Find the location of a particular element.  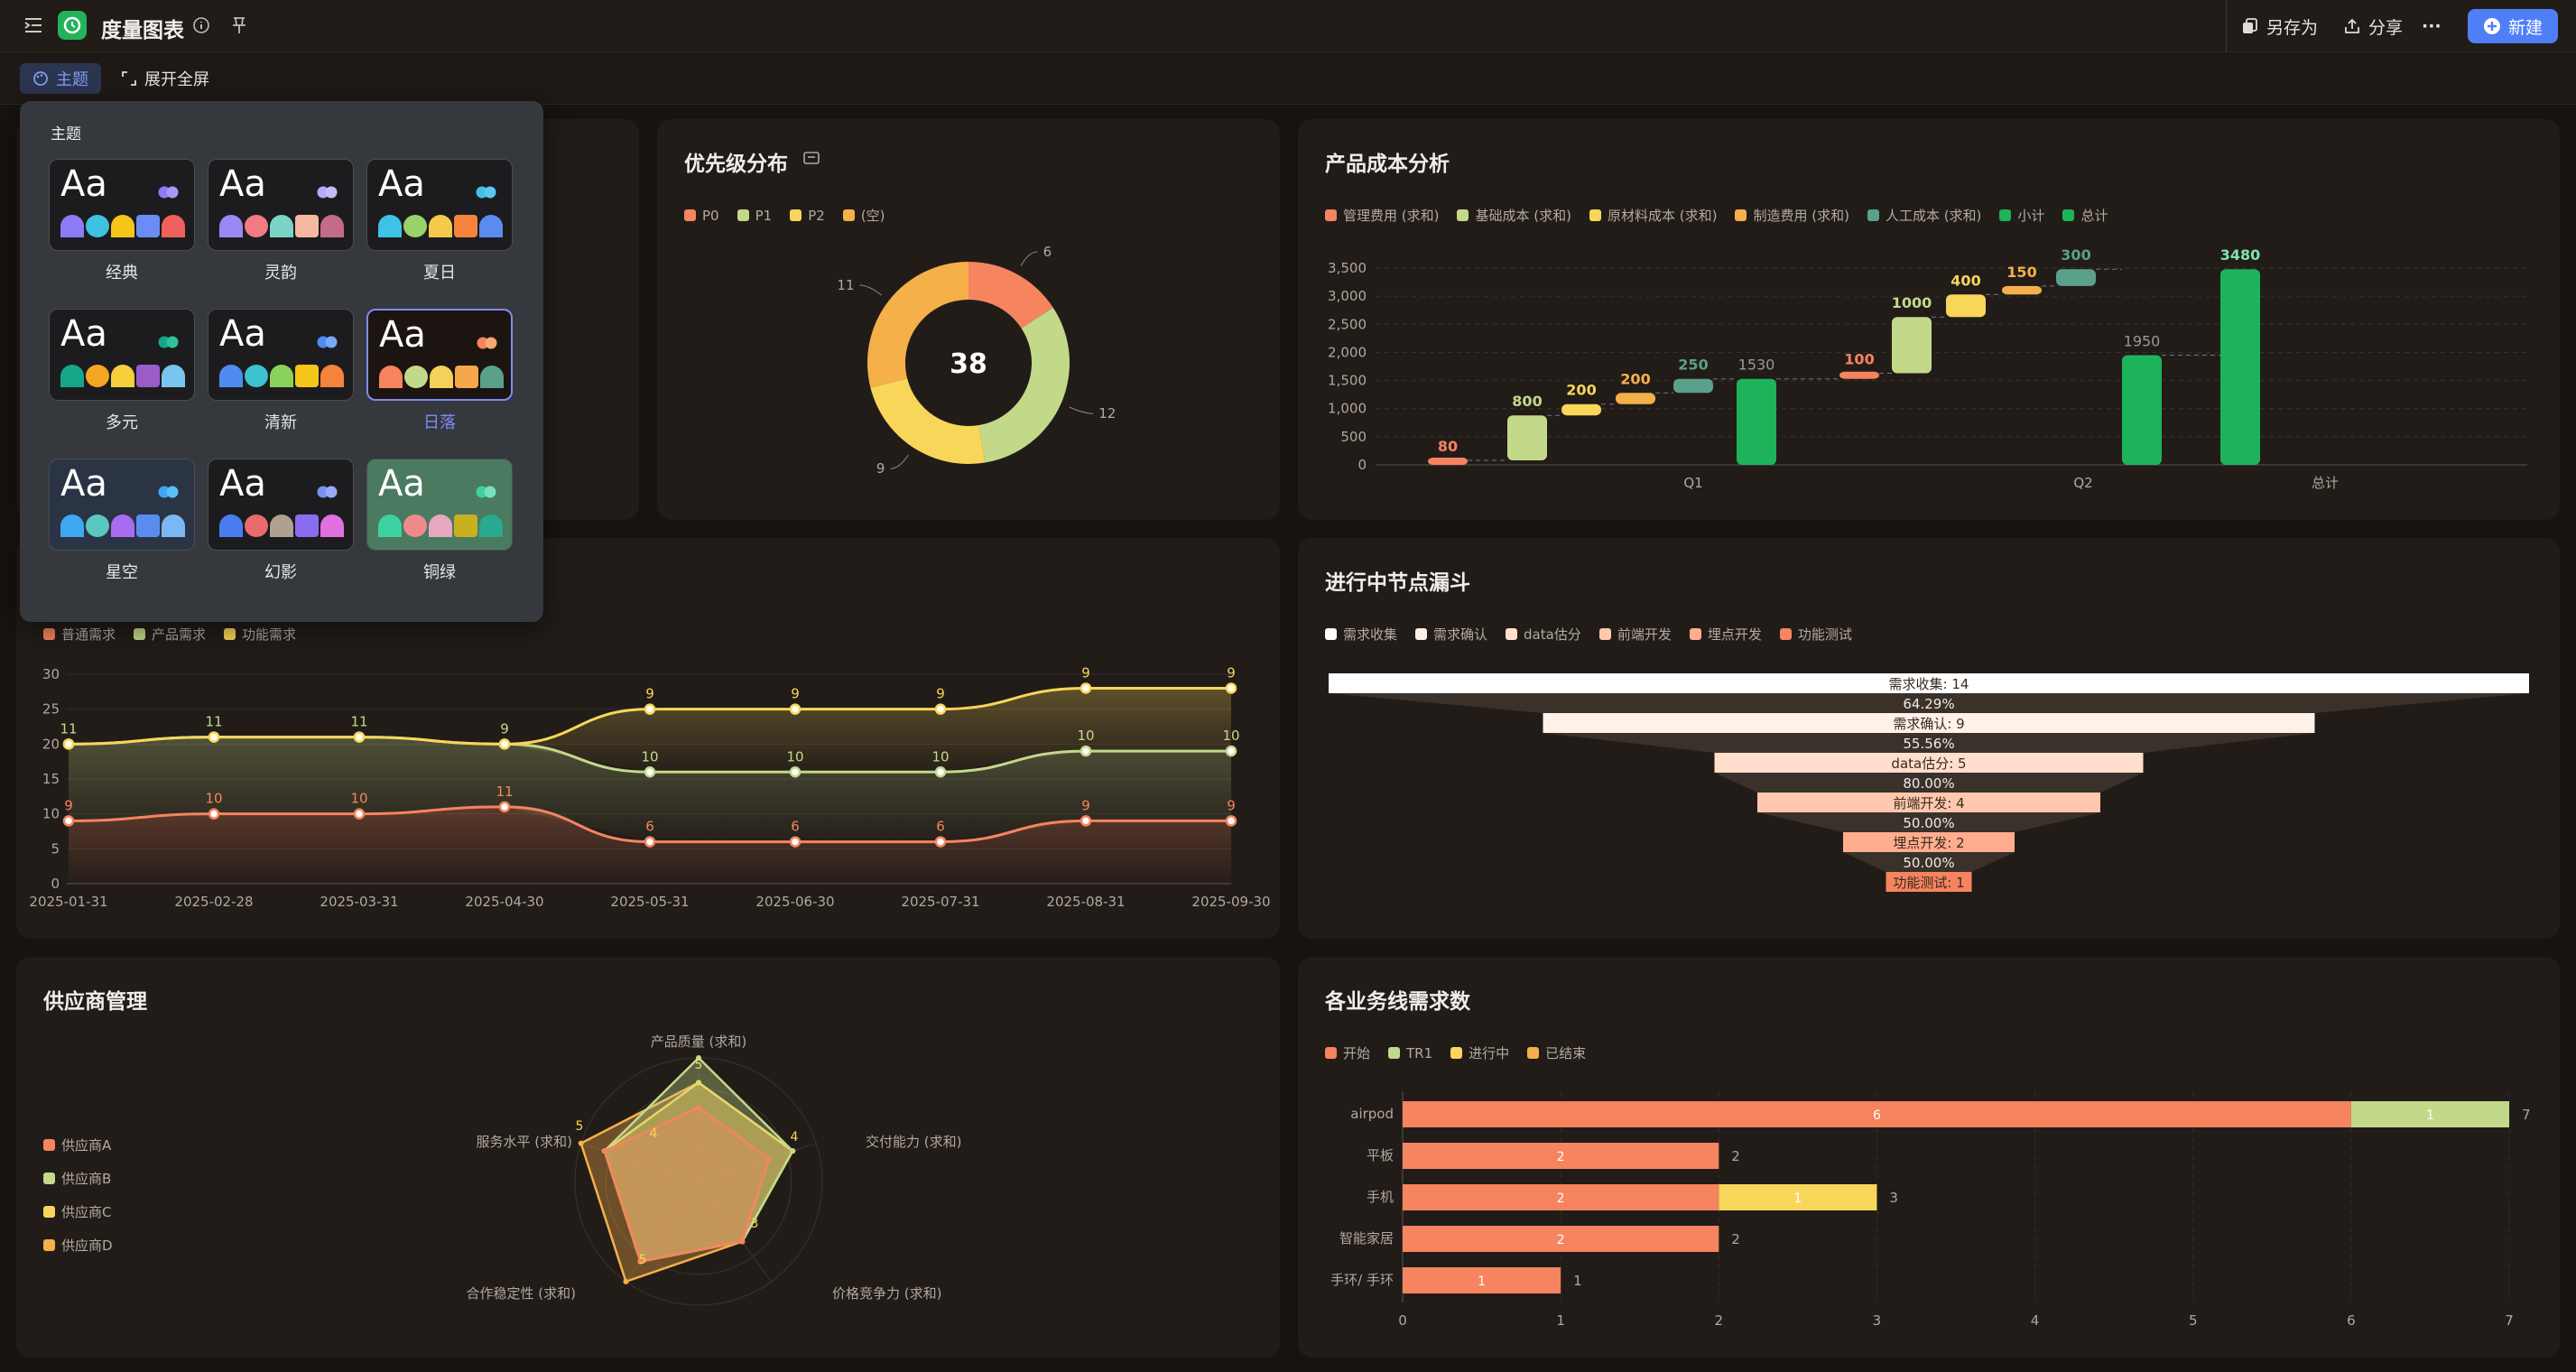

theme-button: 主题 is located at coordinates (61, 79).